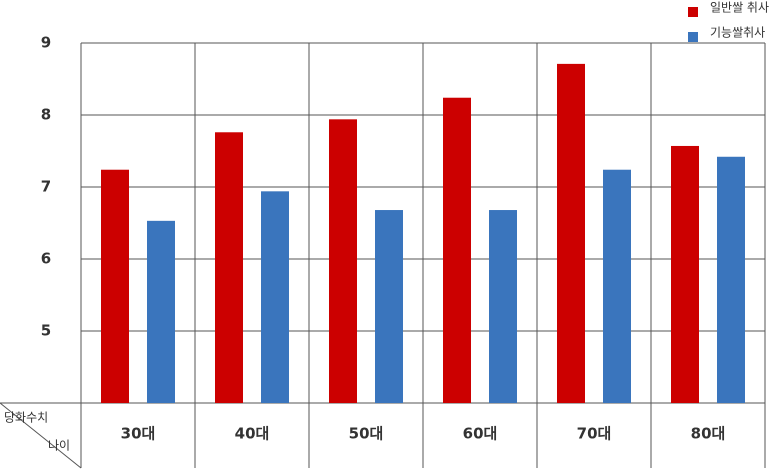 Image resolution: width=776 pixels, height=472 pixels. Describe the element at coordinates (26, 418) in the screenshot. I see `y-axis-label: 당화수치` at that location.